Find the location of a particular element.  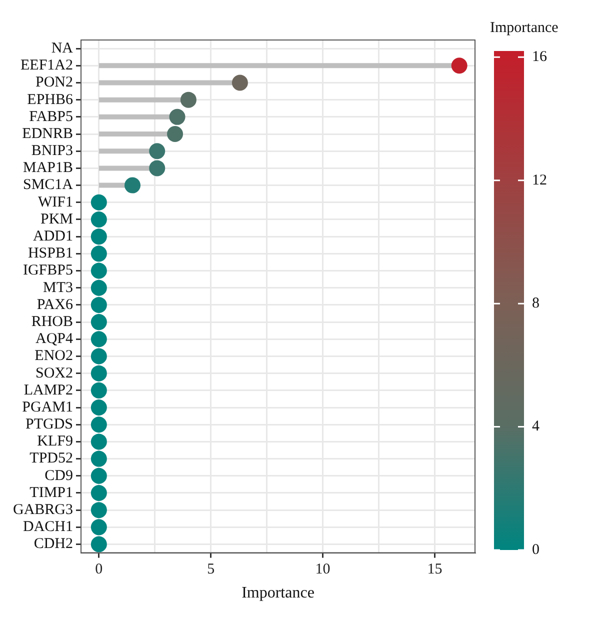

y-tick-label: EDNRB is located at coordinates (48, 134).